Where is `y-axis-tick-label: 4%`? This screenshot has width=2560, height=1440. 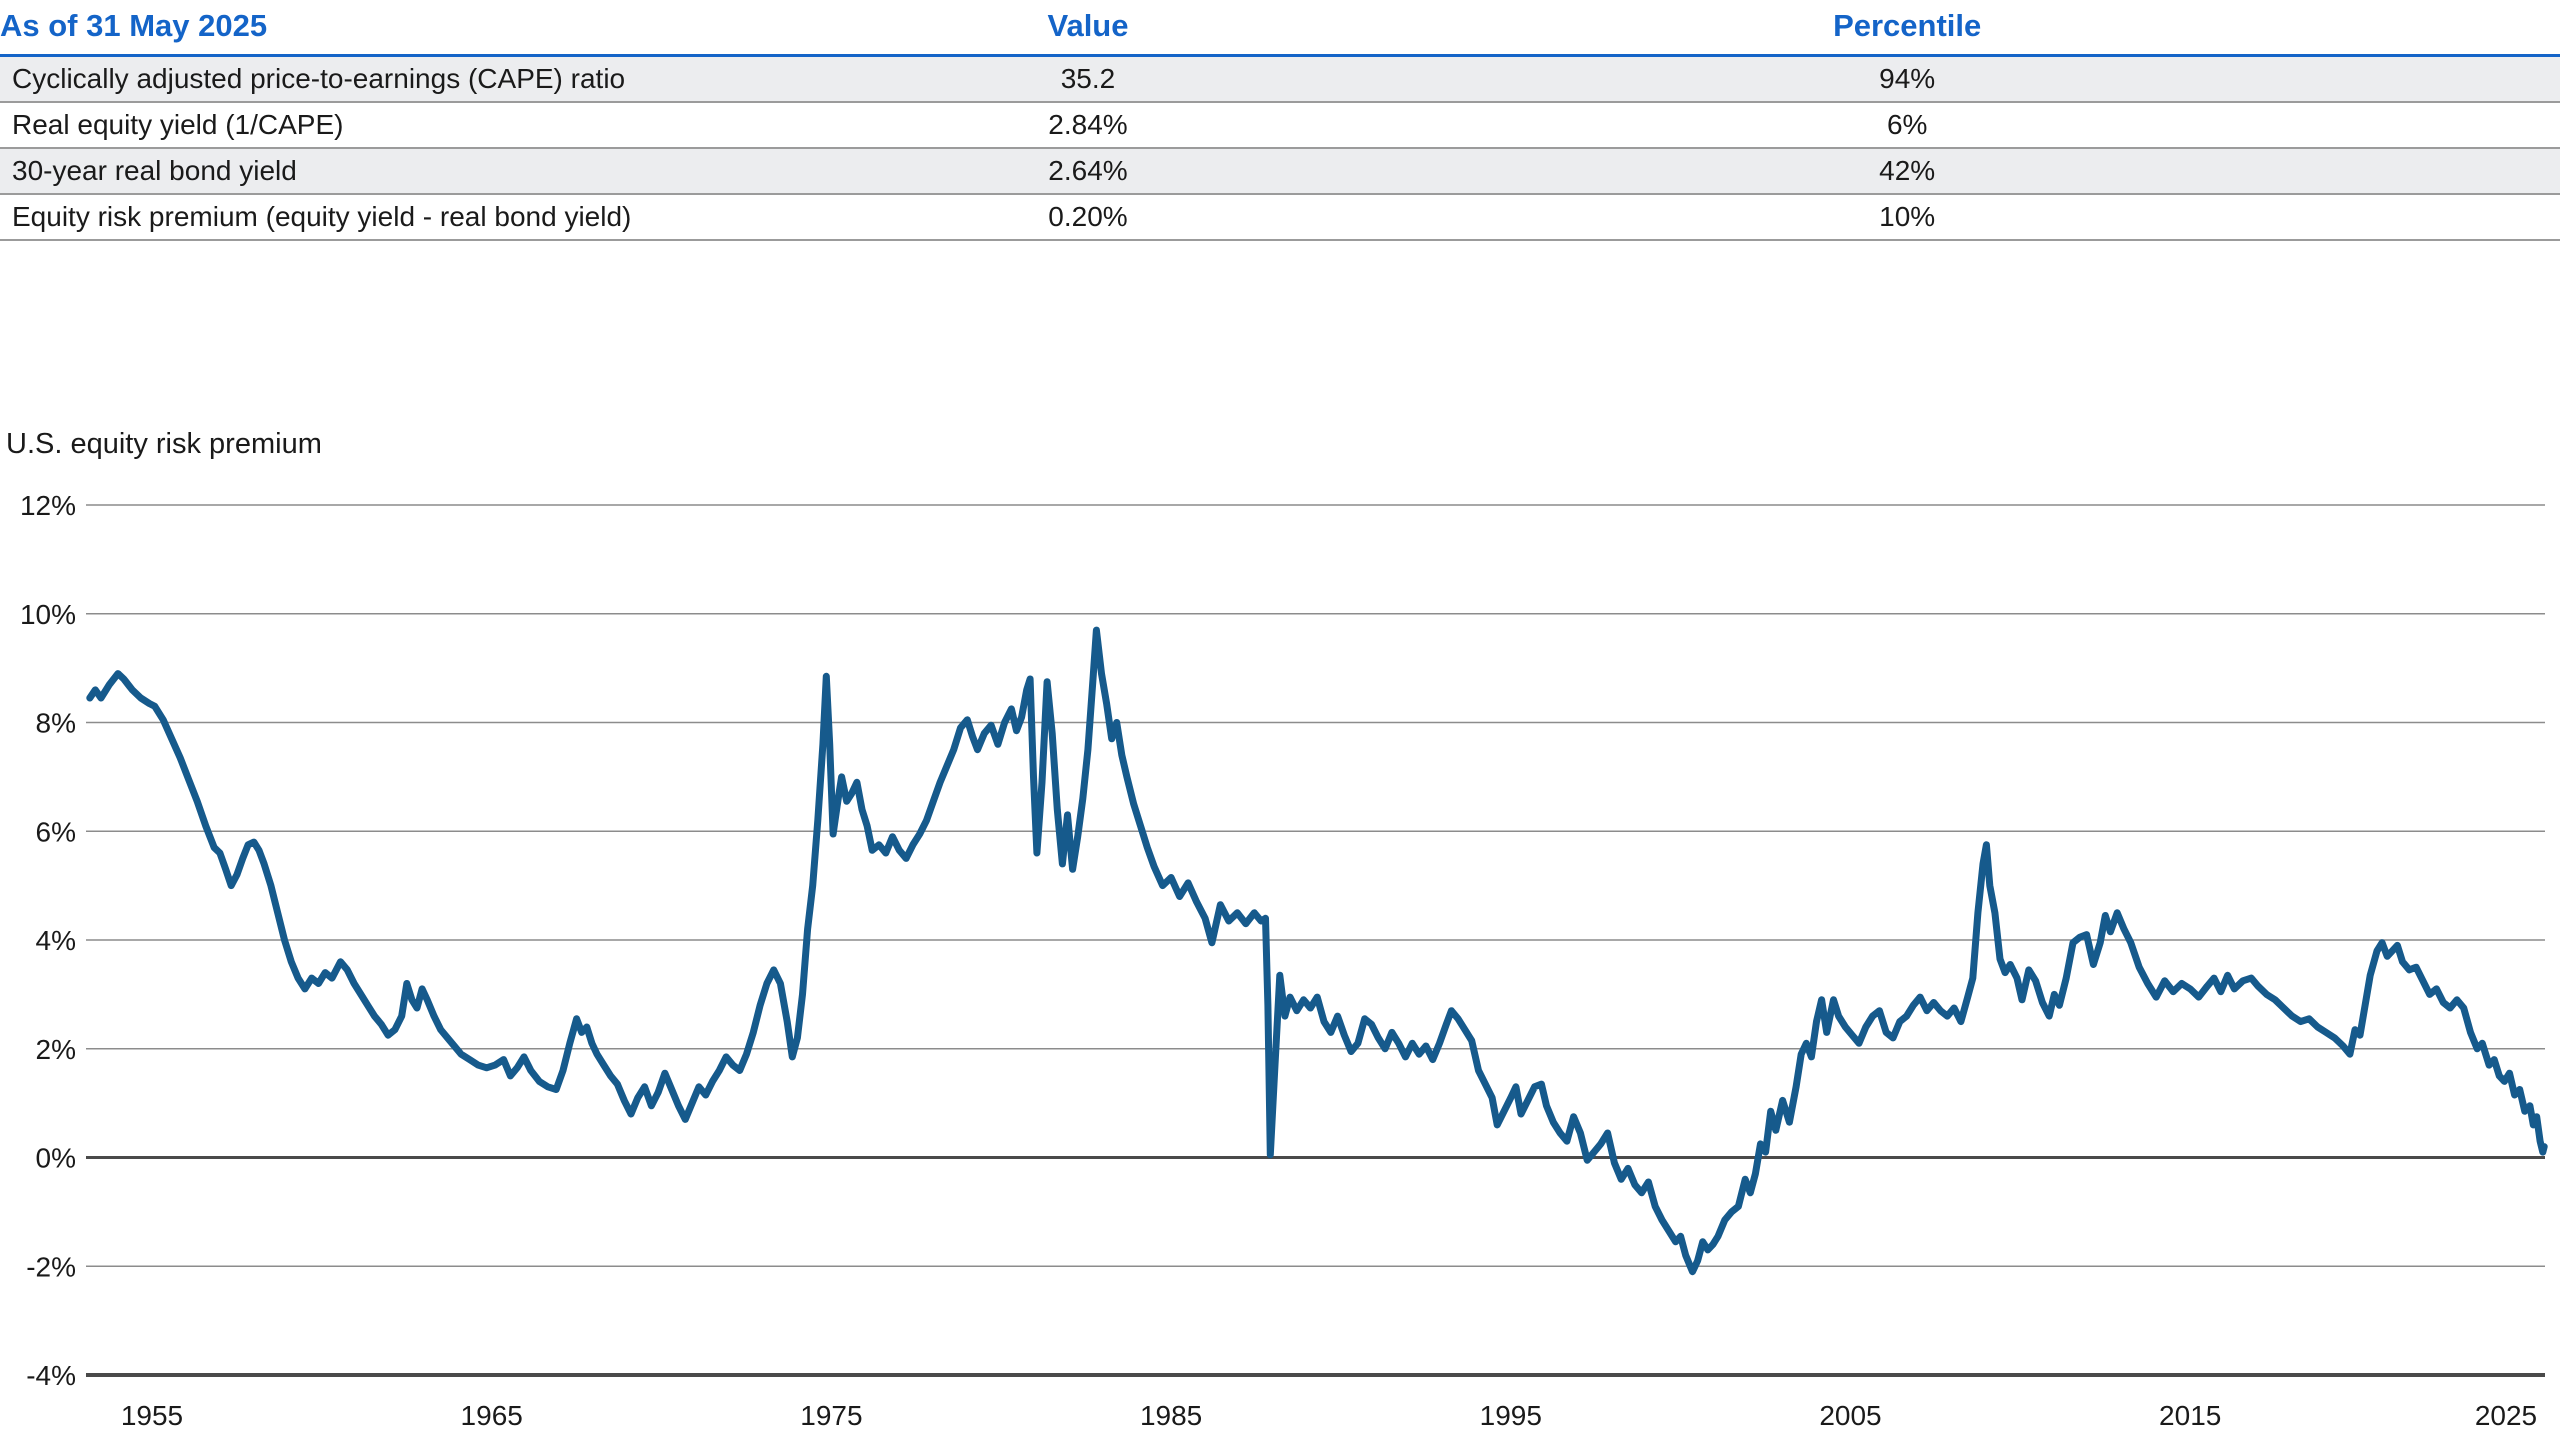
y-axis-tick-label: 4% is located at coordinates (56, 940).